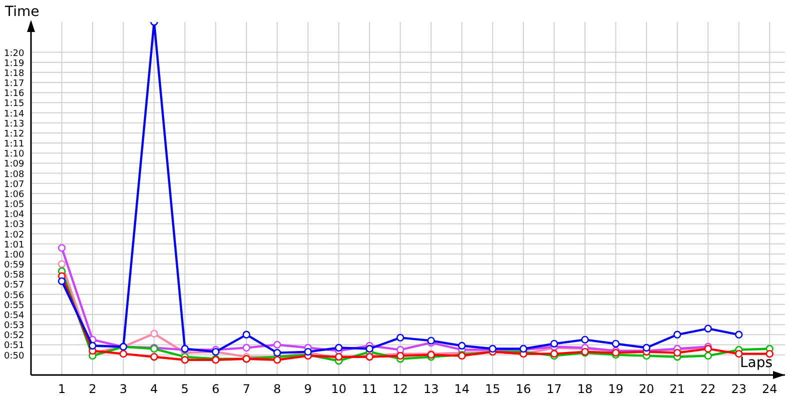  What do you see at coordinates (154, 389) in the screenshot?
I see `x-tick-label: 4` at bounding box center [154, 389].